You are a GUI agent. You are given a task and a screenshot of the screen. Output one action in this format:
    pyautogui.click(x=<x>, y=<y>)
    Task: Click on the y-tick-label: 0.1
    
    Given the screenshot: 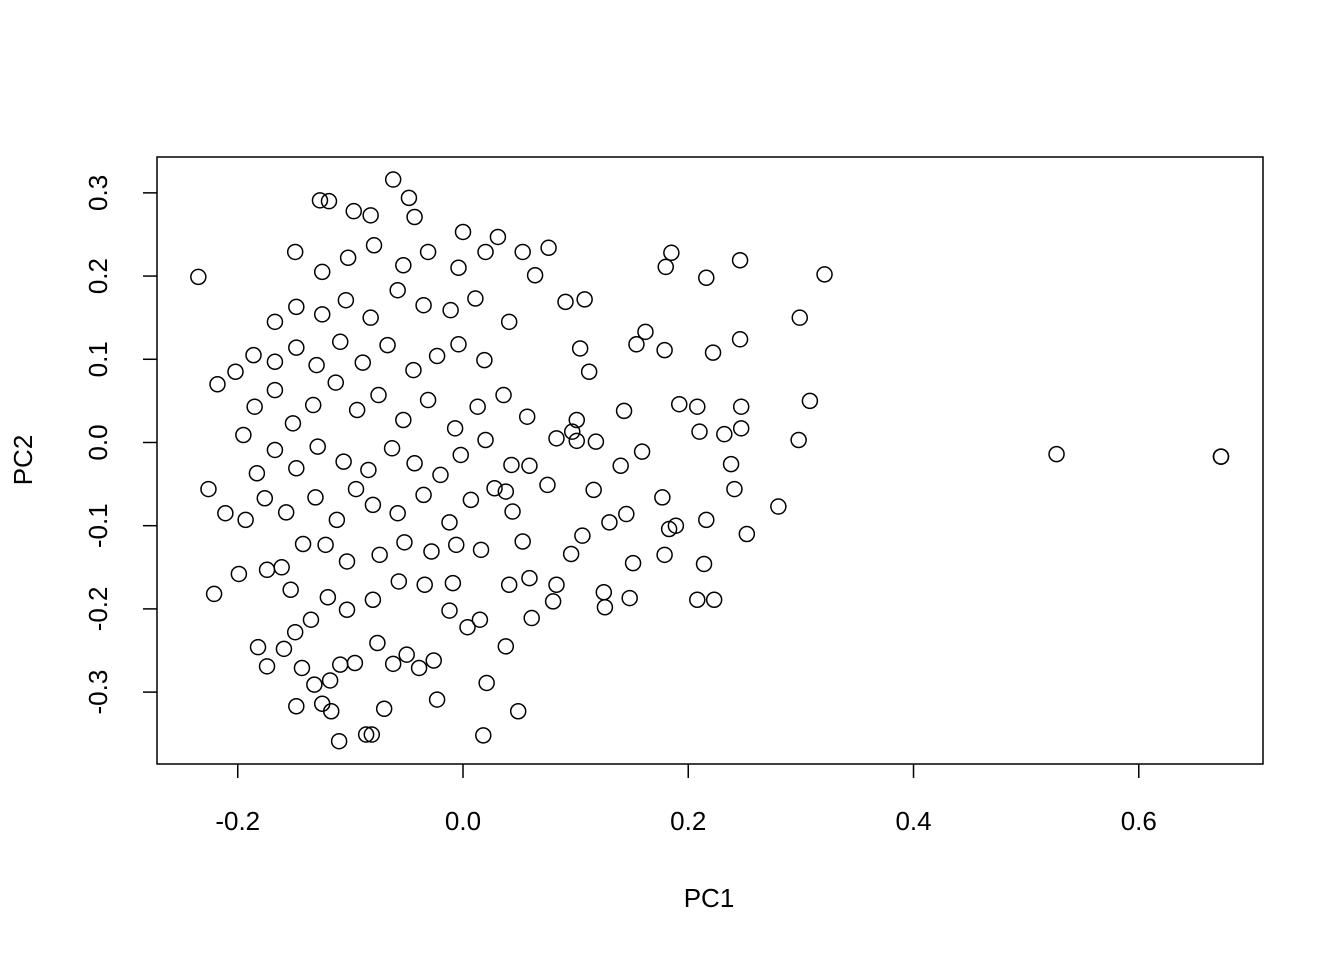 What is the action you would take?
    pyautogui.click(x=98, y=359)
    